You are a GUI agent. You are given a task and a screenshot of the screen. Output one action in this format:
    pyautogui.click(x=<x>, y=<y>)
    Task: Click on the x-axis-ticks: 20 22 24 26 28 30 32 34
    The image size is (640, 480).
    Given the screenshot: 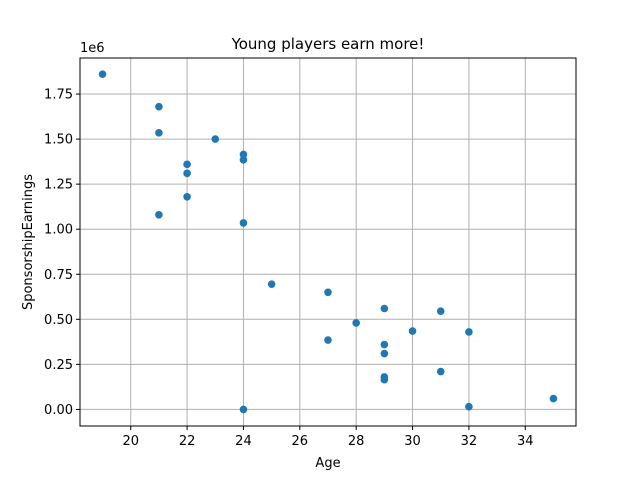 What is the action you would take?
    pyautogui.click(x=328, y=437)
    